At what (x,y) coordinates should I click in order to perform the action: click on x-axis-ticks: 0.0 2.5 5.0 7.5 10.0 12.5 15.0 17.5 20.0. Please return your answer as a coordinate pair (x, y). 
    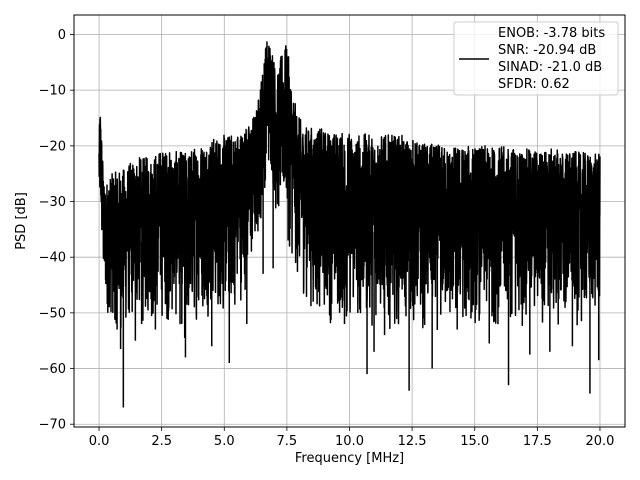
    Looking at the image, I should click on (351, 438).